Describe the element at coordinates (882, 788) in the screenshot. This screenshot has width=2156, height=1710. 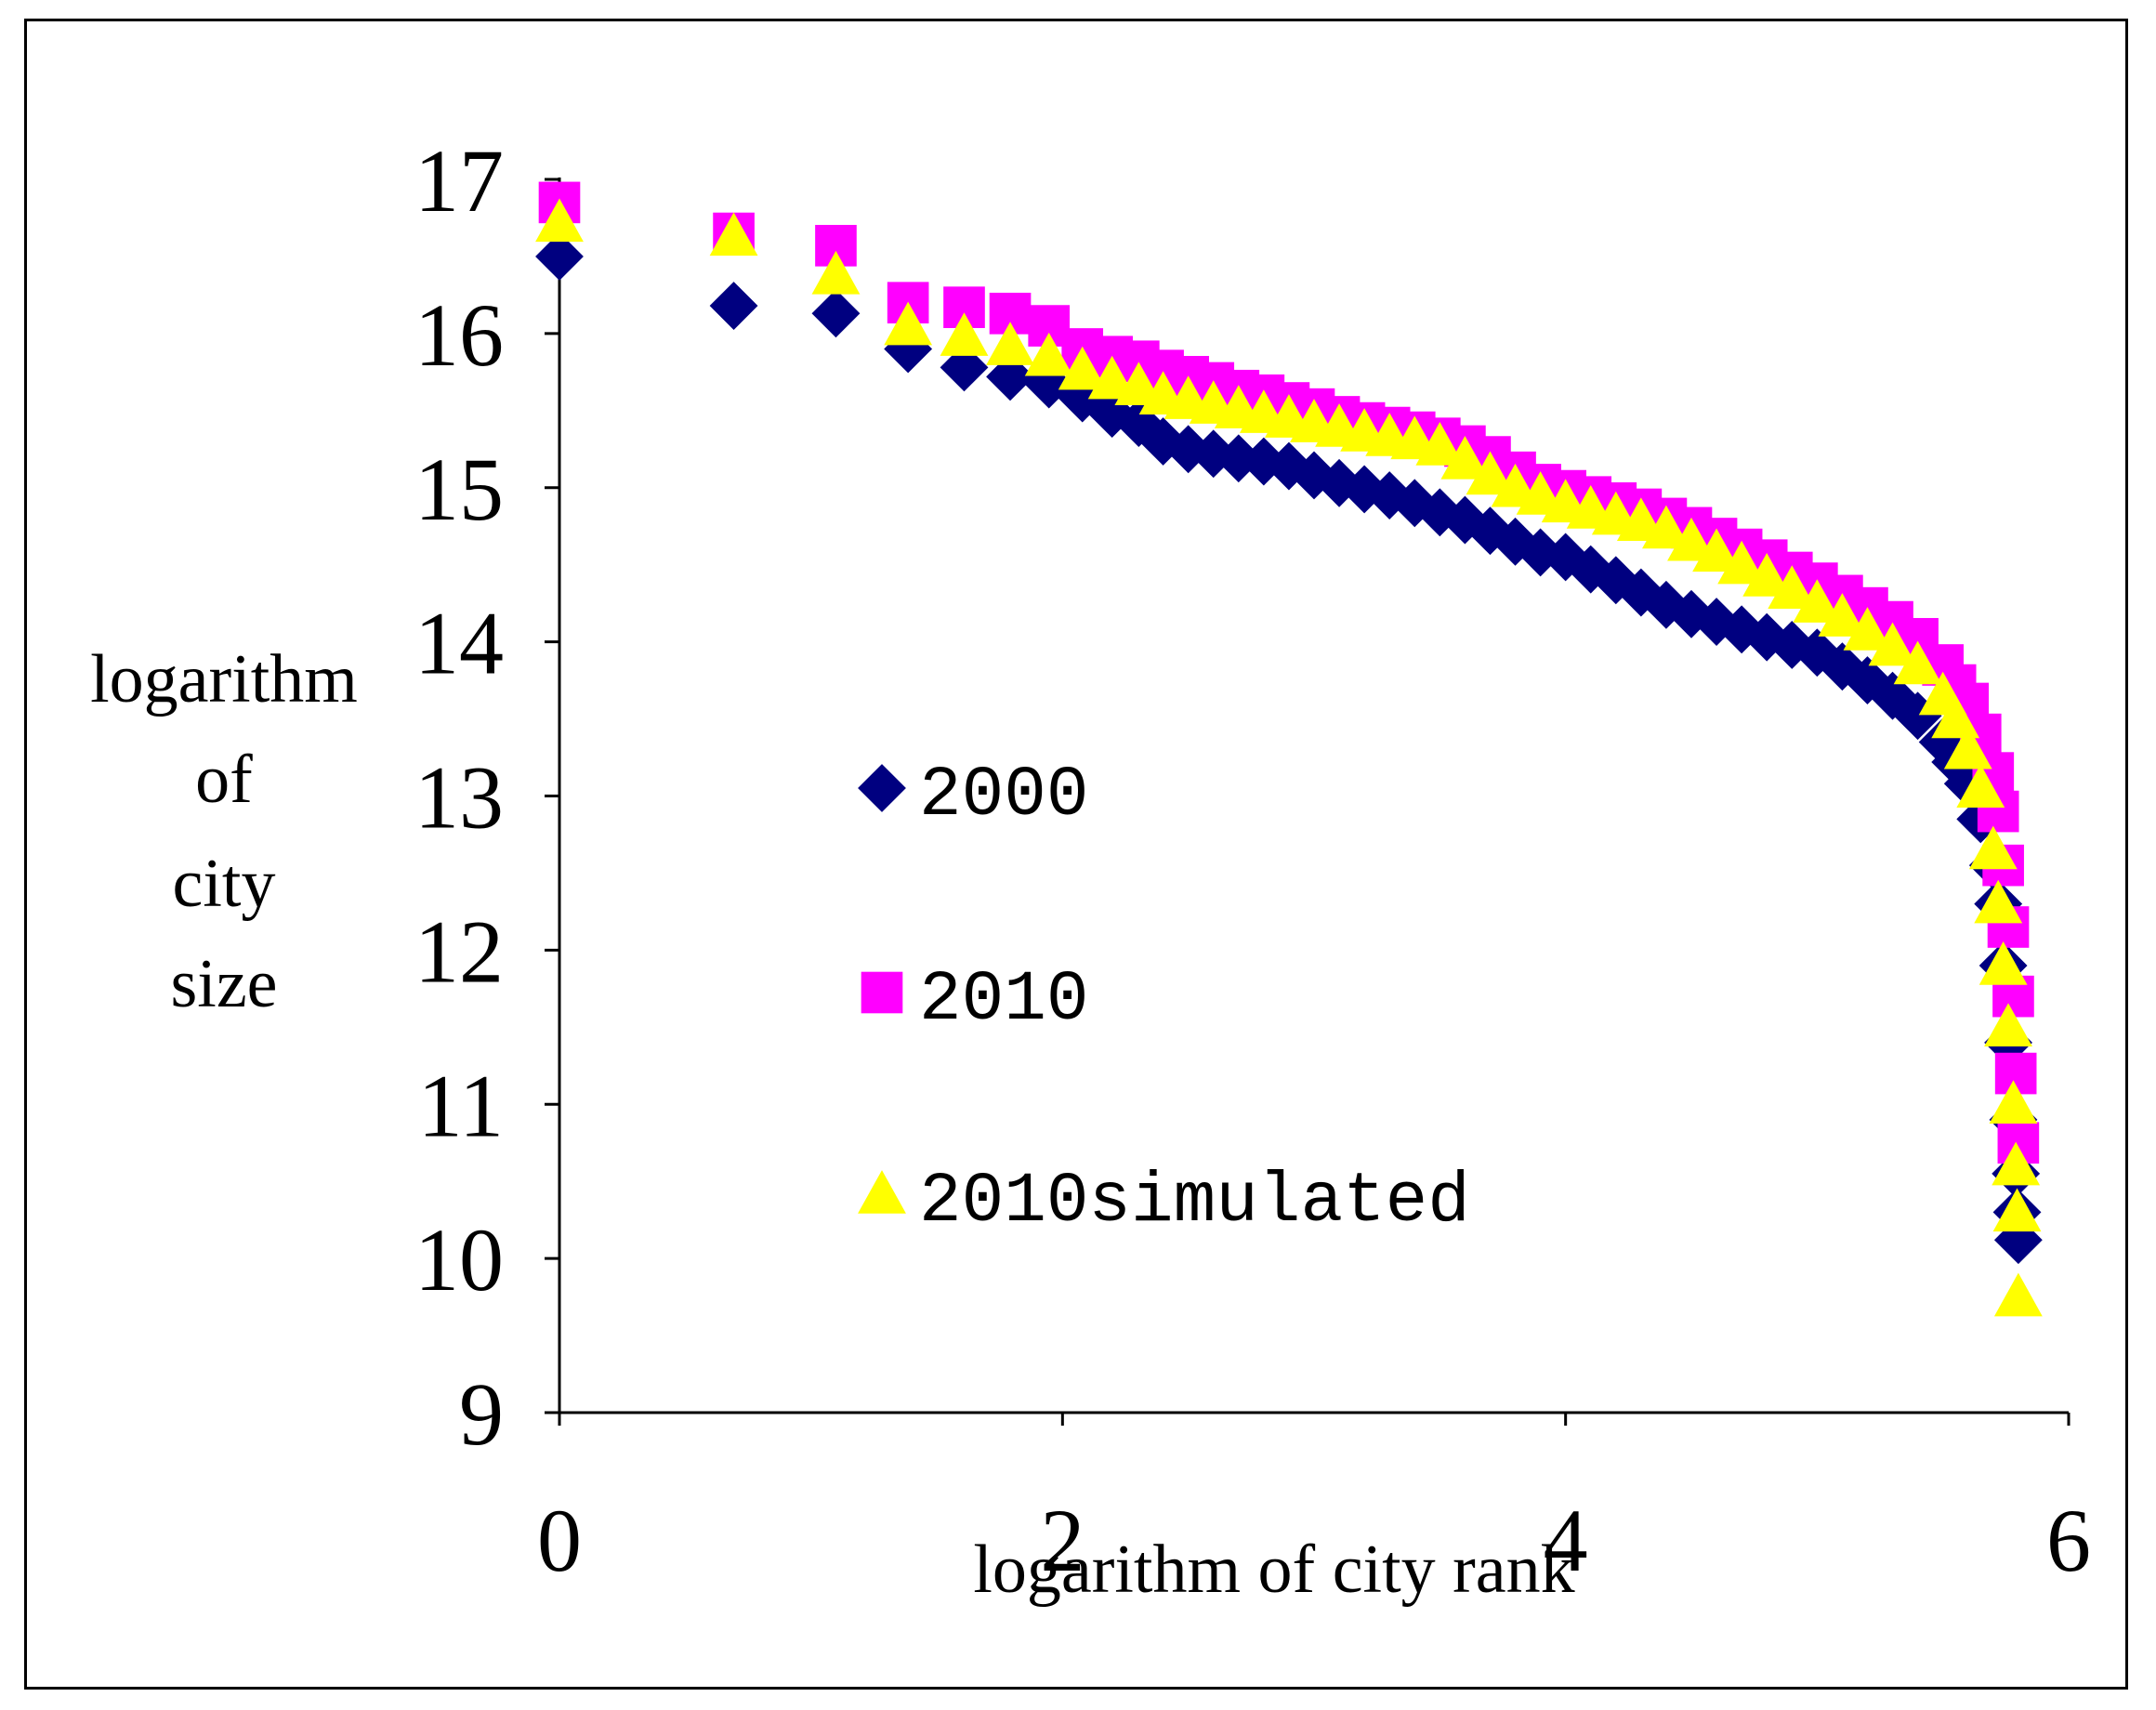
I see `legend-marker-2000` at that location.